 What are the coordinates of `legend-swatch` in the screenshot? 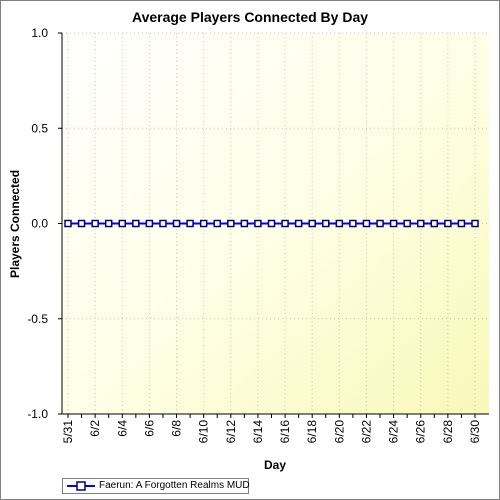 It's located at (81, 486).